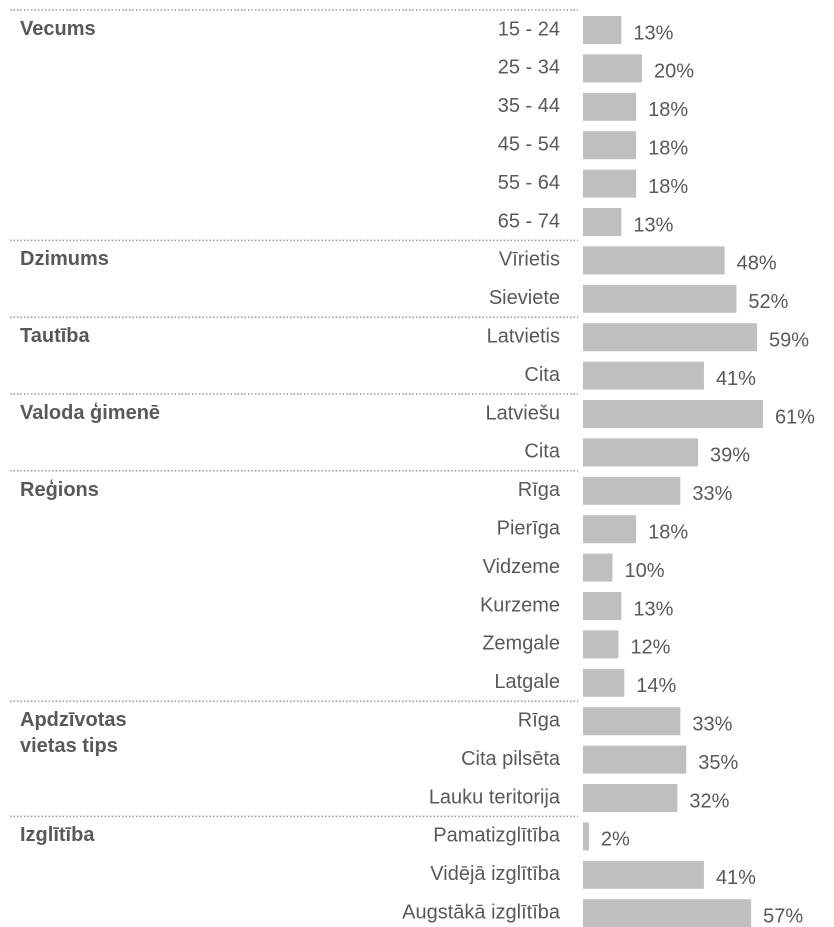 This screenshot has height=927, width=834. Describe the element at coordinates (524, 298) in the screenshot. I see `category-label: Sieviete` at that location.